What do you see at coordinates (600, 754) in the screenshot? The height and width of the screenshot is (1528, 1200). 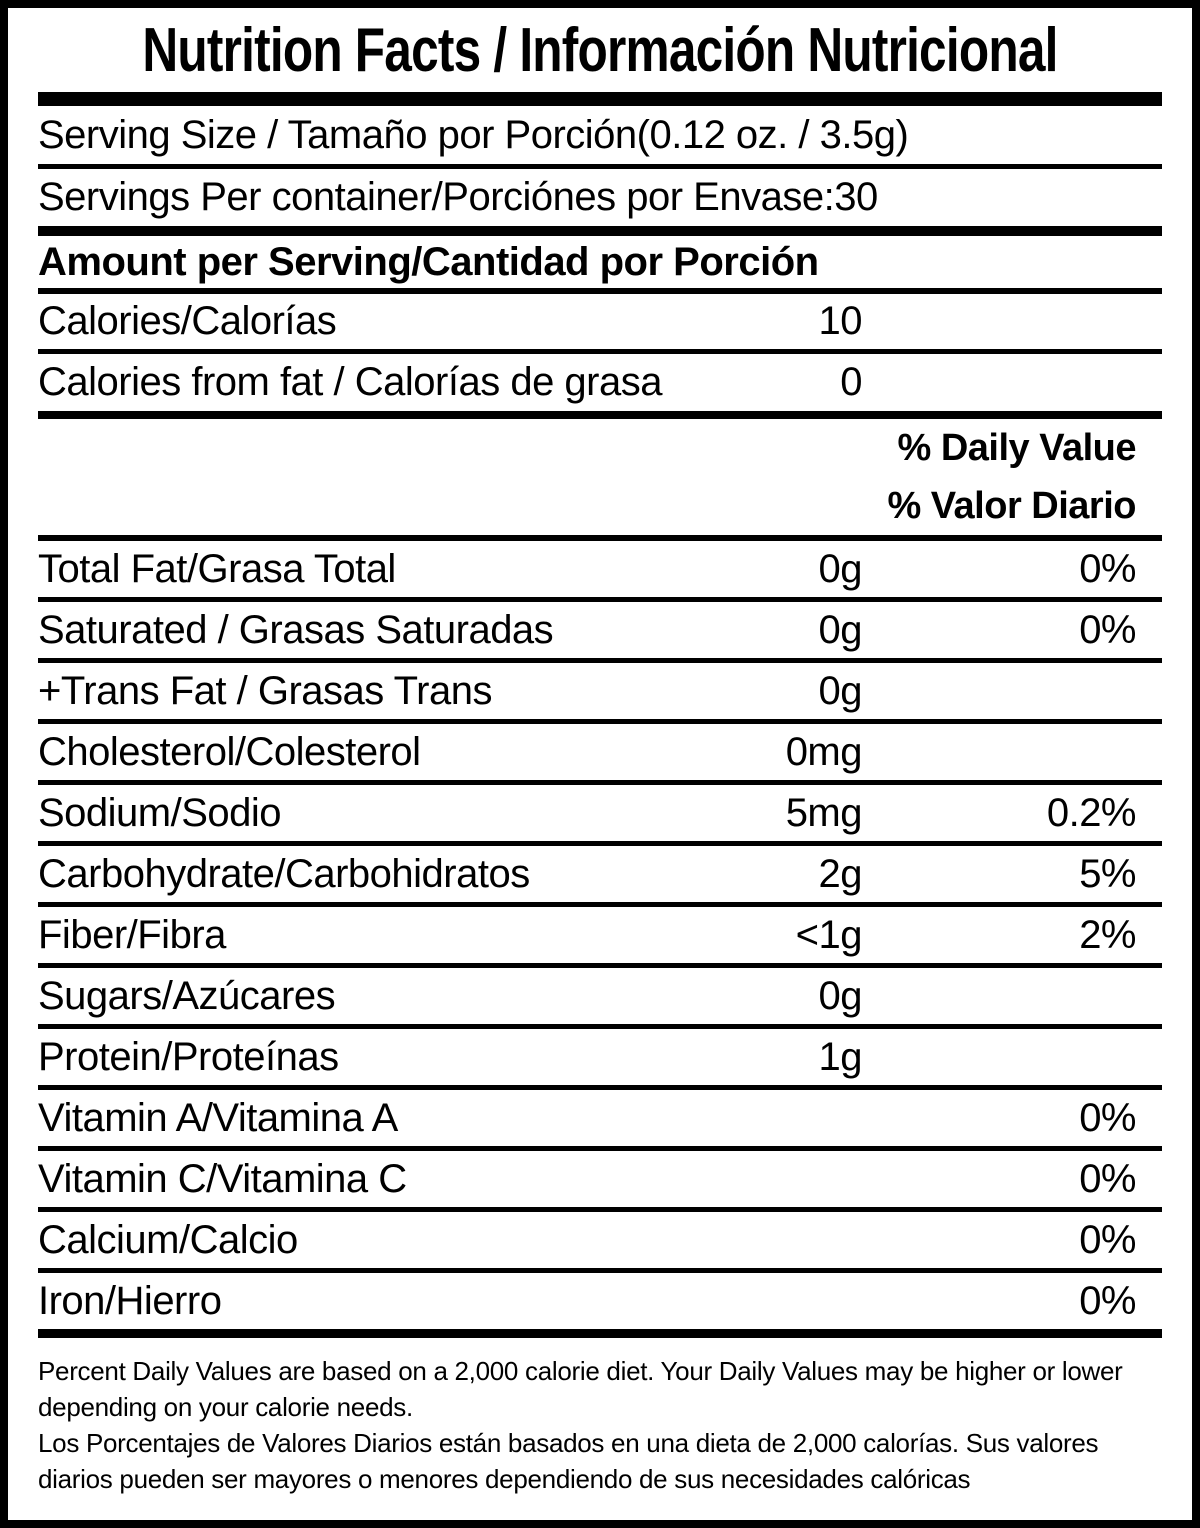 I see `nutrient-row-cholesterol: Cholesterol/Colesterol 0mg` at bounding box center [600, 754].